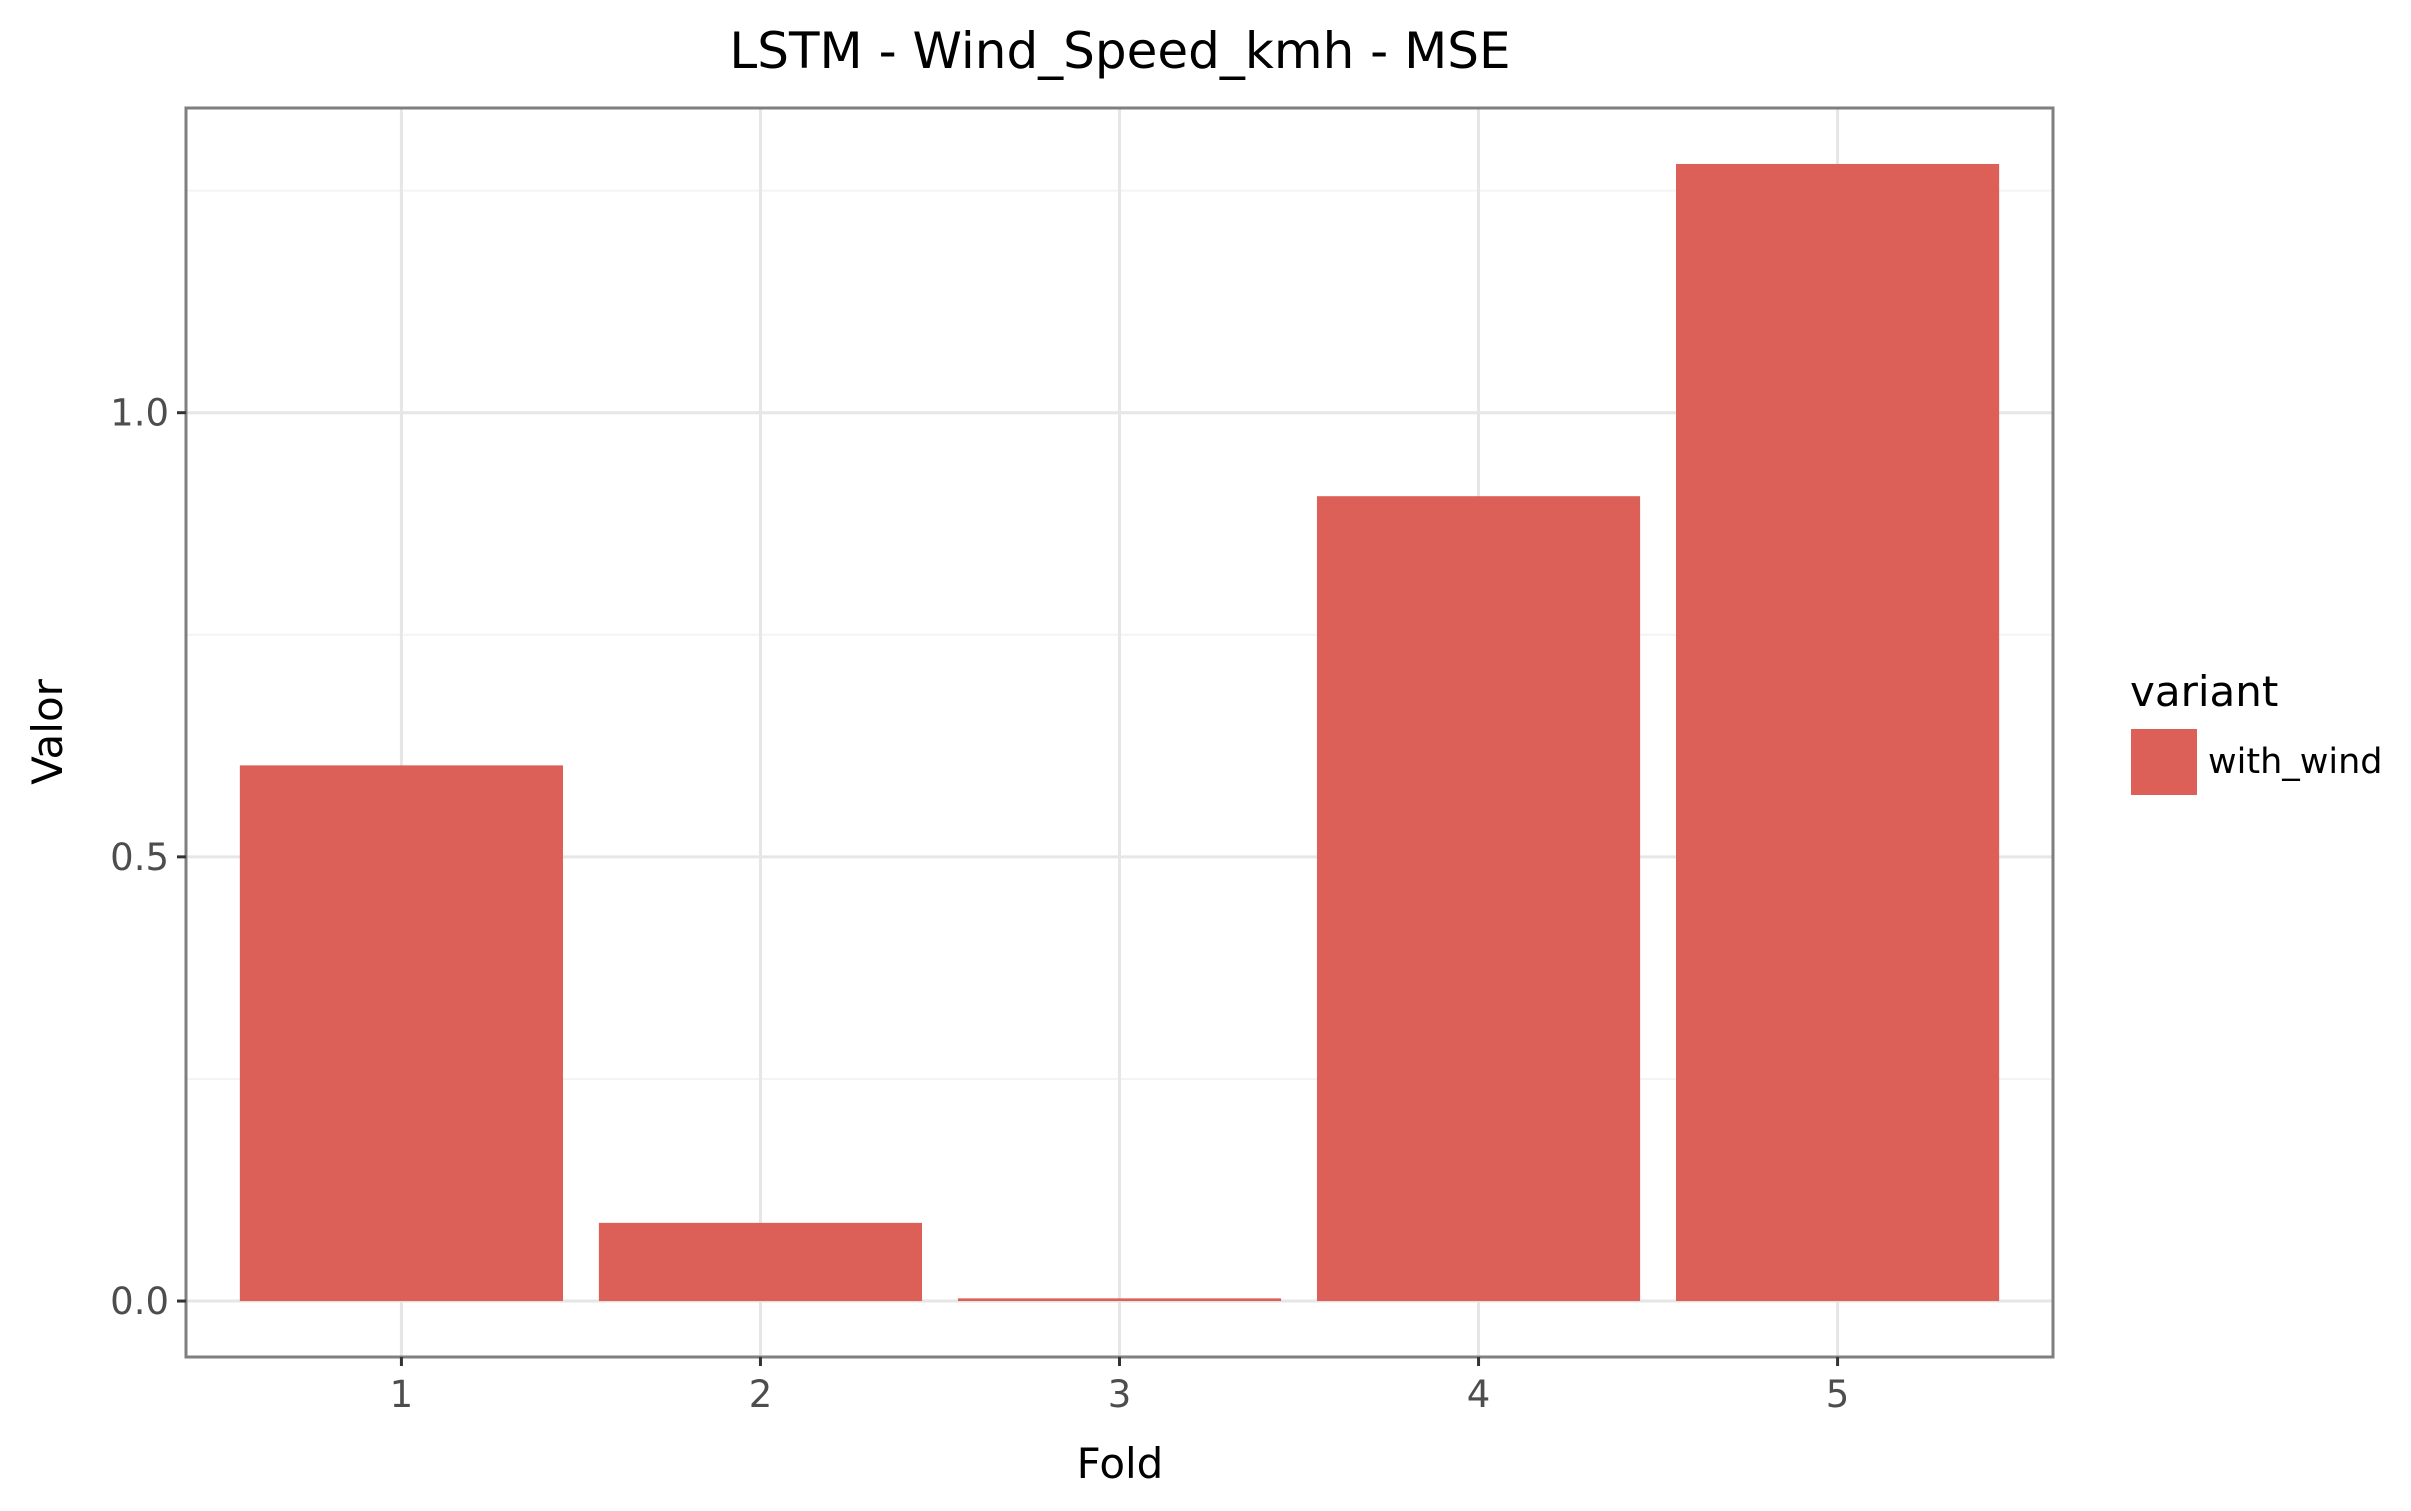 The image size is (2411, 1511). What do you see at coordinates (1120, 1463) in the screenshot?
I see `x-axis-title: Fold` at bounding box center [1120, 1463].